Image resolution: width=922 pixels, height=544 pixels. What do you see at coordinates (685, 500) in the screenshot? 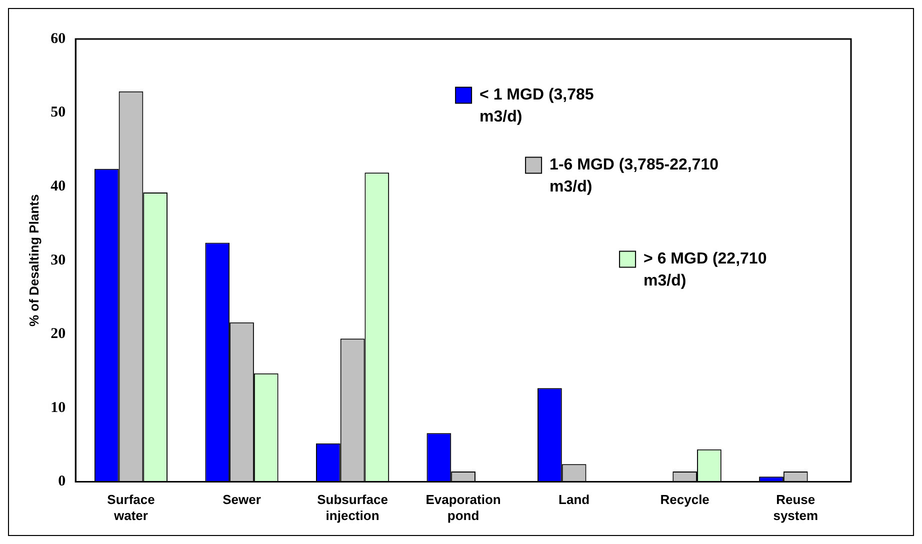
I see `x-tick-label: Recycle` at bounding box center [685, 500].